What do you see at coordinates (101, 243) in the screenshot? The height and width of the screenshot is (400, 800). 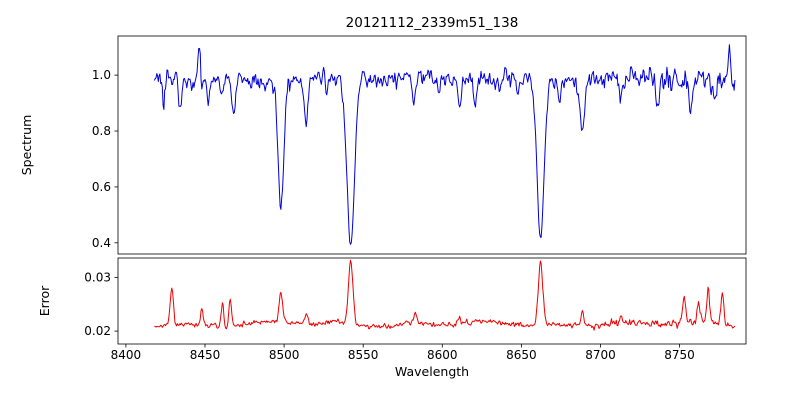 I see `spectrum-y-tick-label: 0.4` at bounding box center [101, 243].